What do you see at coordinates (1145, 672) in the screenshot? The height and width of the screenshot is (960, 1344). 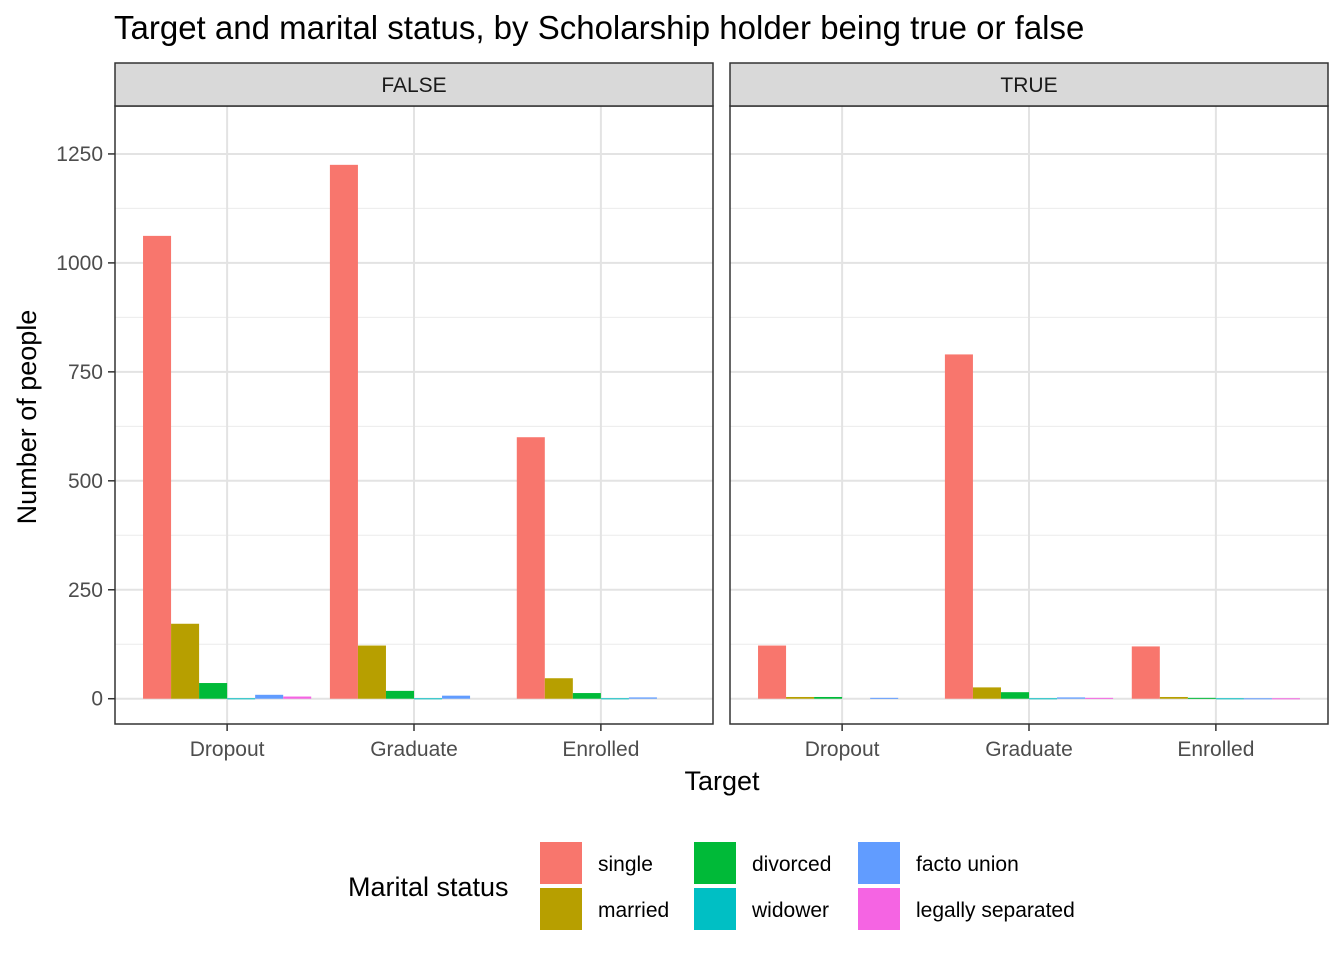 I see `bar-true-enrolled-single` at bounding box center [1145, 672].